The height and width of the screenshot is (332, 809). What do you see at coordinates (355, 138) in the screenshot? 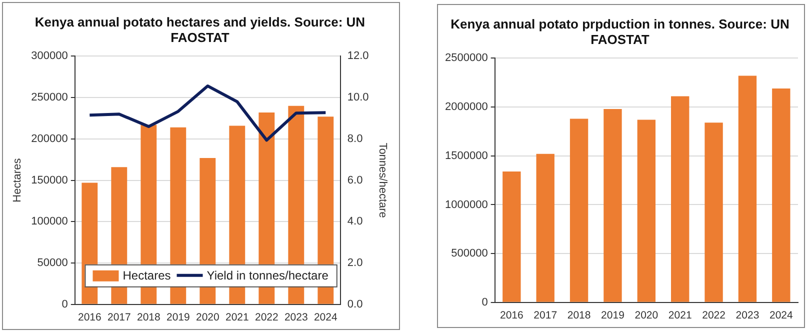
I see `y2-tick-label: 8.0` at bounding box center [355, 138].